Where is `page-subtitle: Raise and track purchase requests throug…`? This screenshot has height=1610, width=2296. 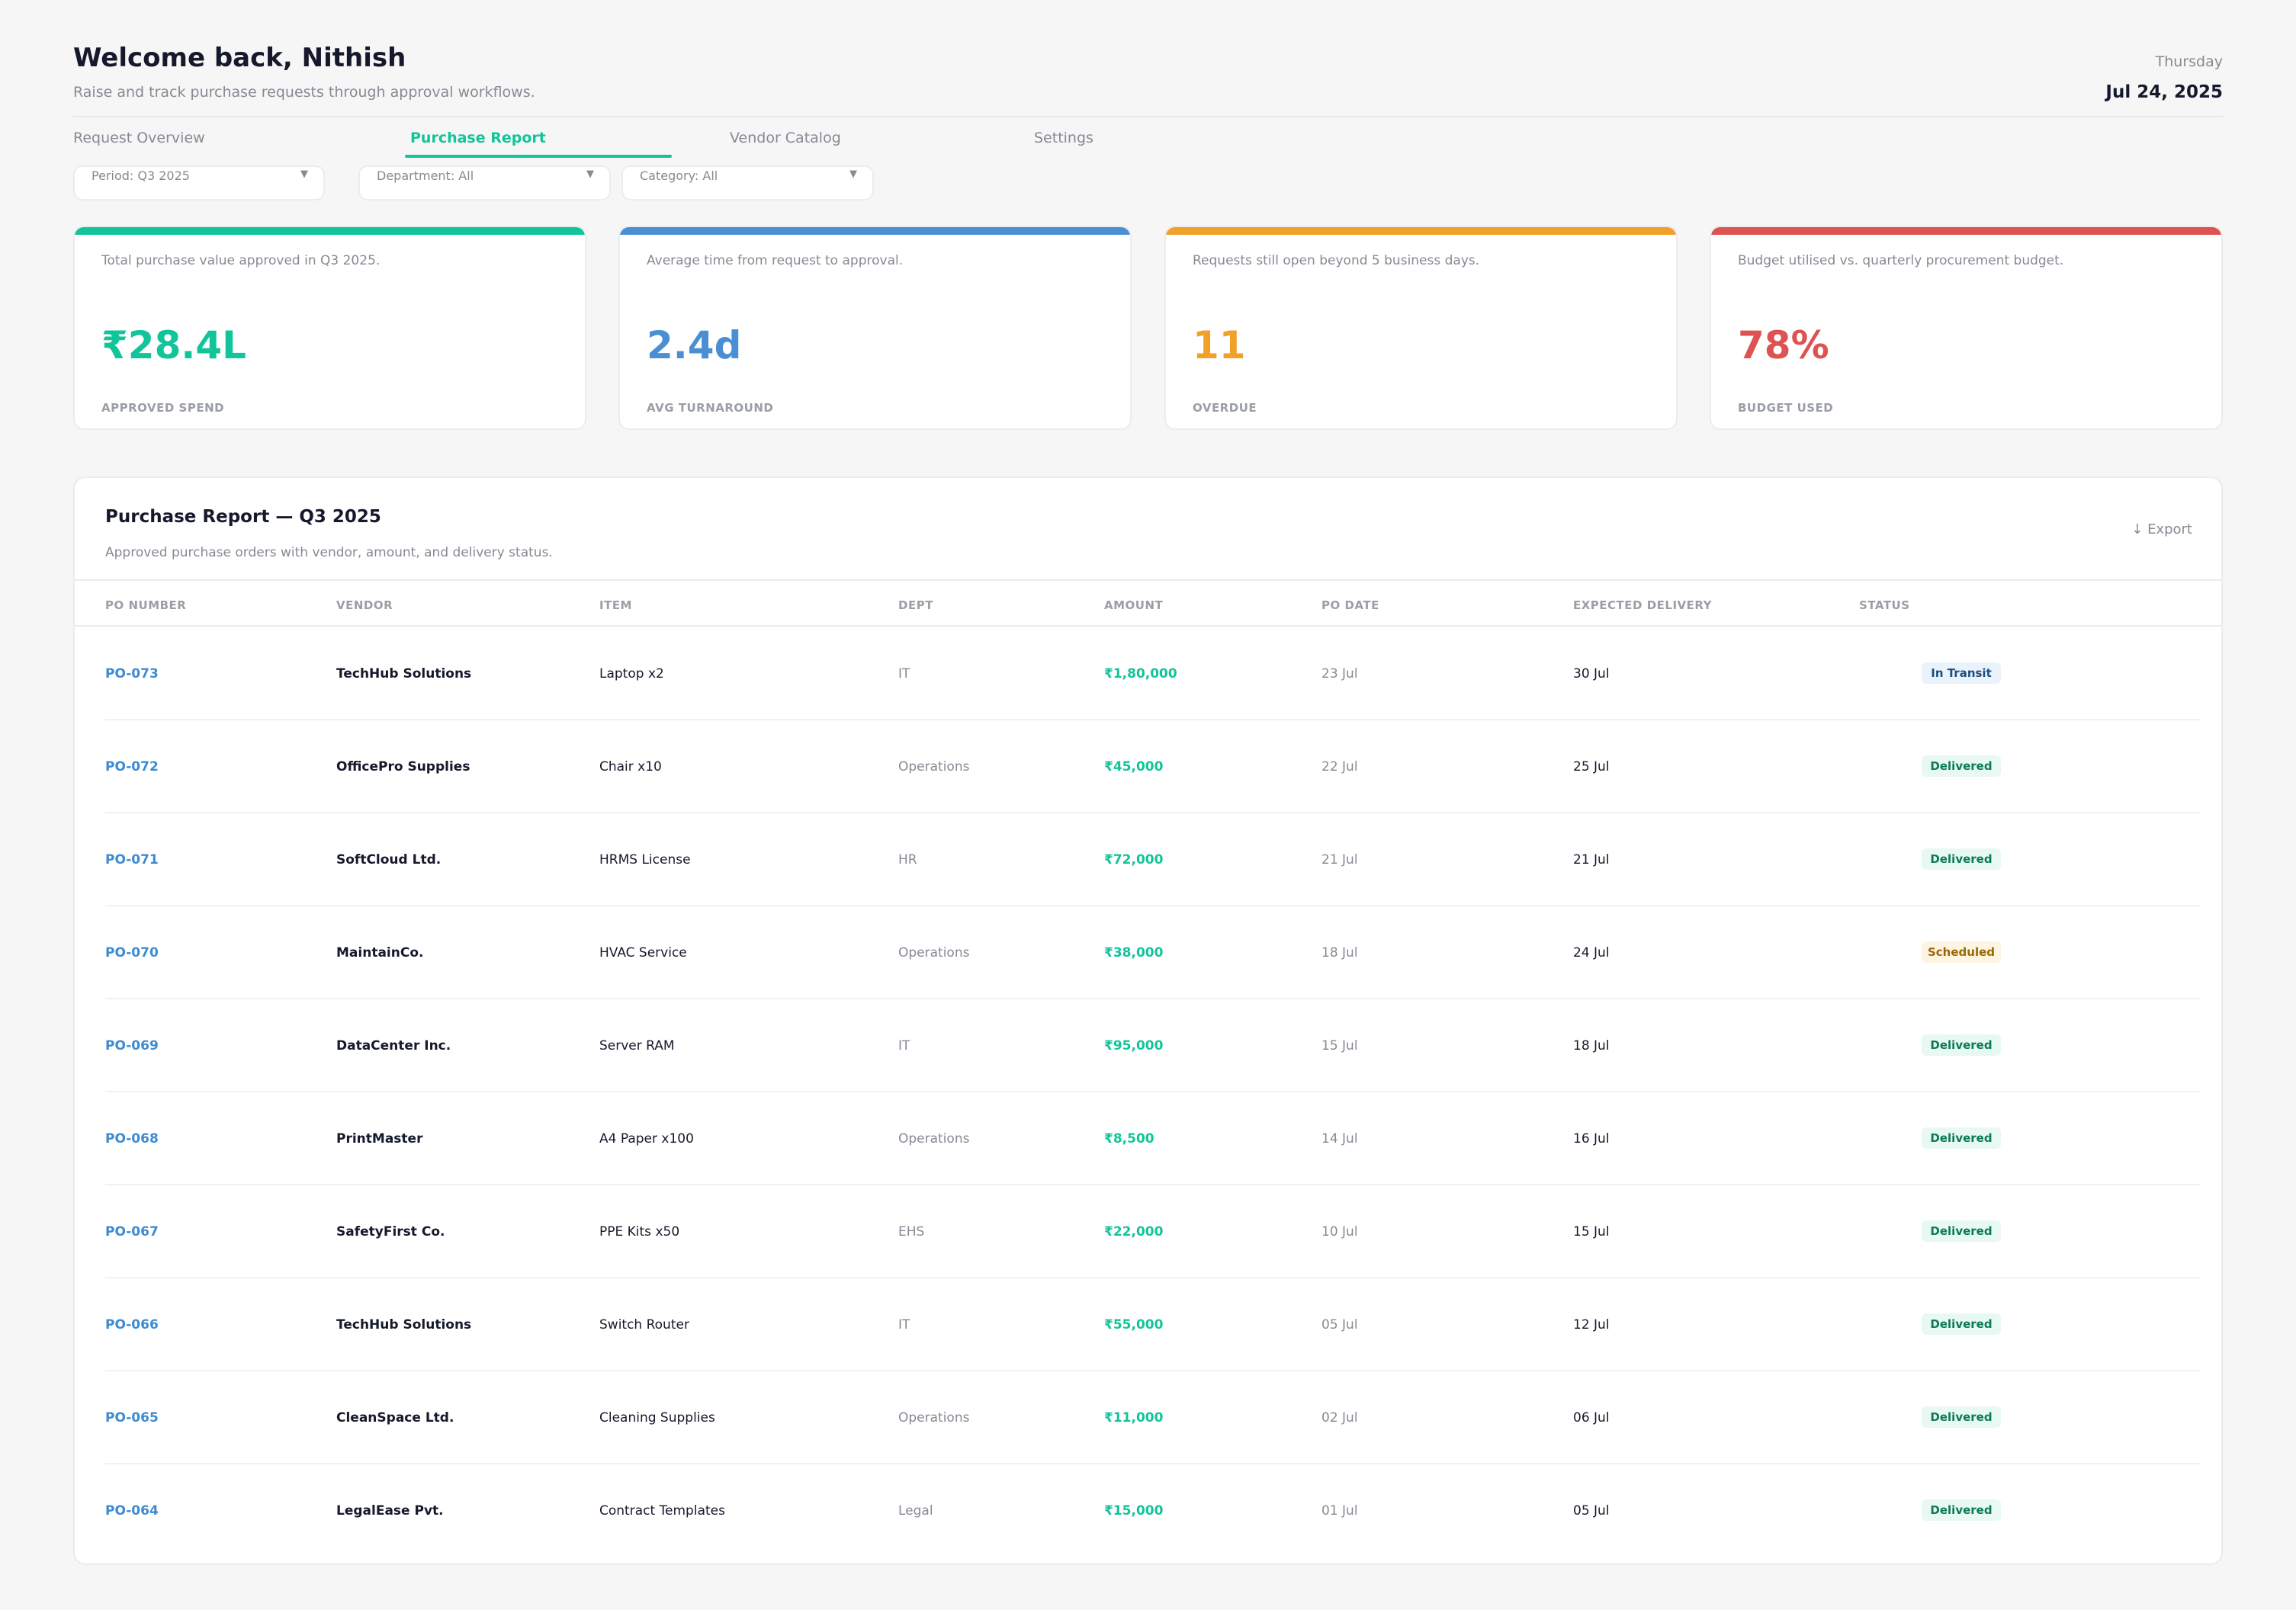
page-subtitle: Raise and track purchase requests throug… is located at coordinates (304, 92).